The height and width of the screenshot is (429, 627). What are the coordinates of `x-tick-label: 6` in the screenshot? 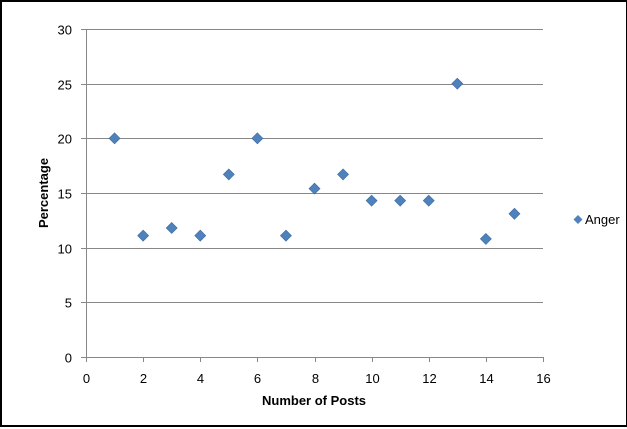 It's located at (257, 378).